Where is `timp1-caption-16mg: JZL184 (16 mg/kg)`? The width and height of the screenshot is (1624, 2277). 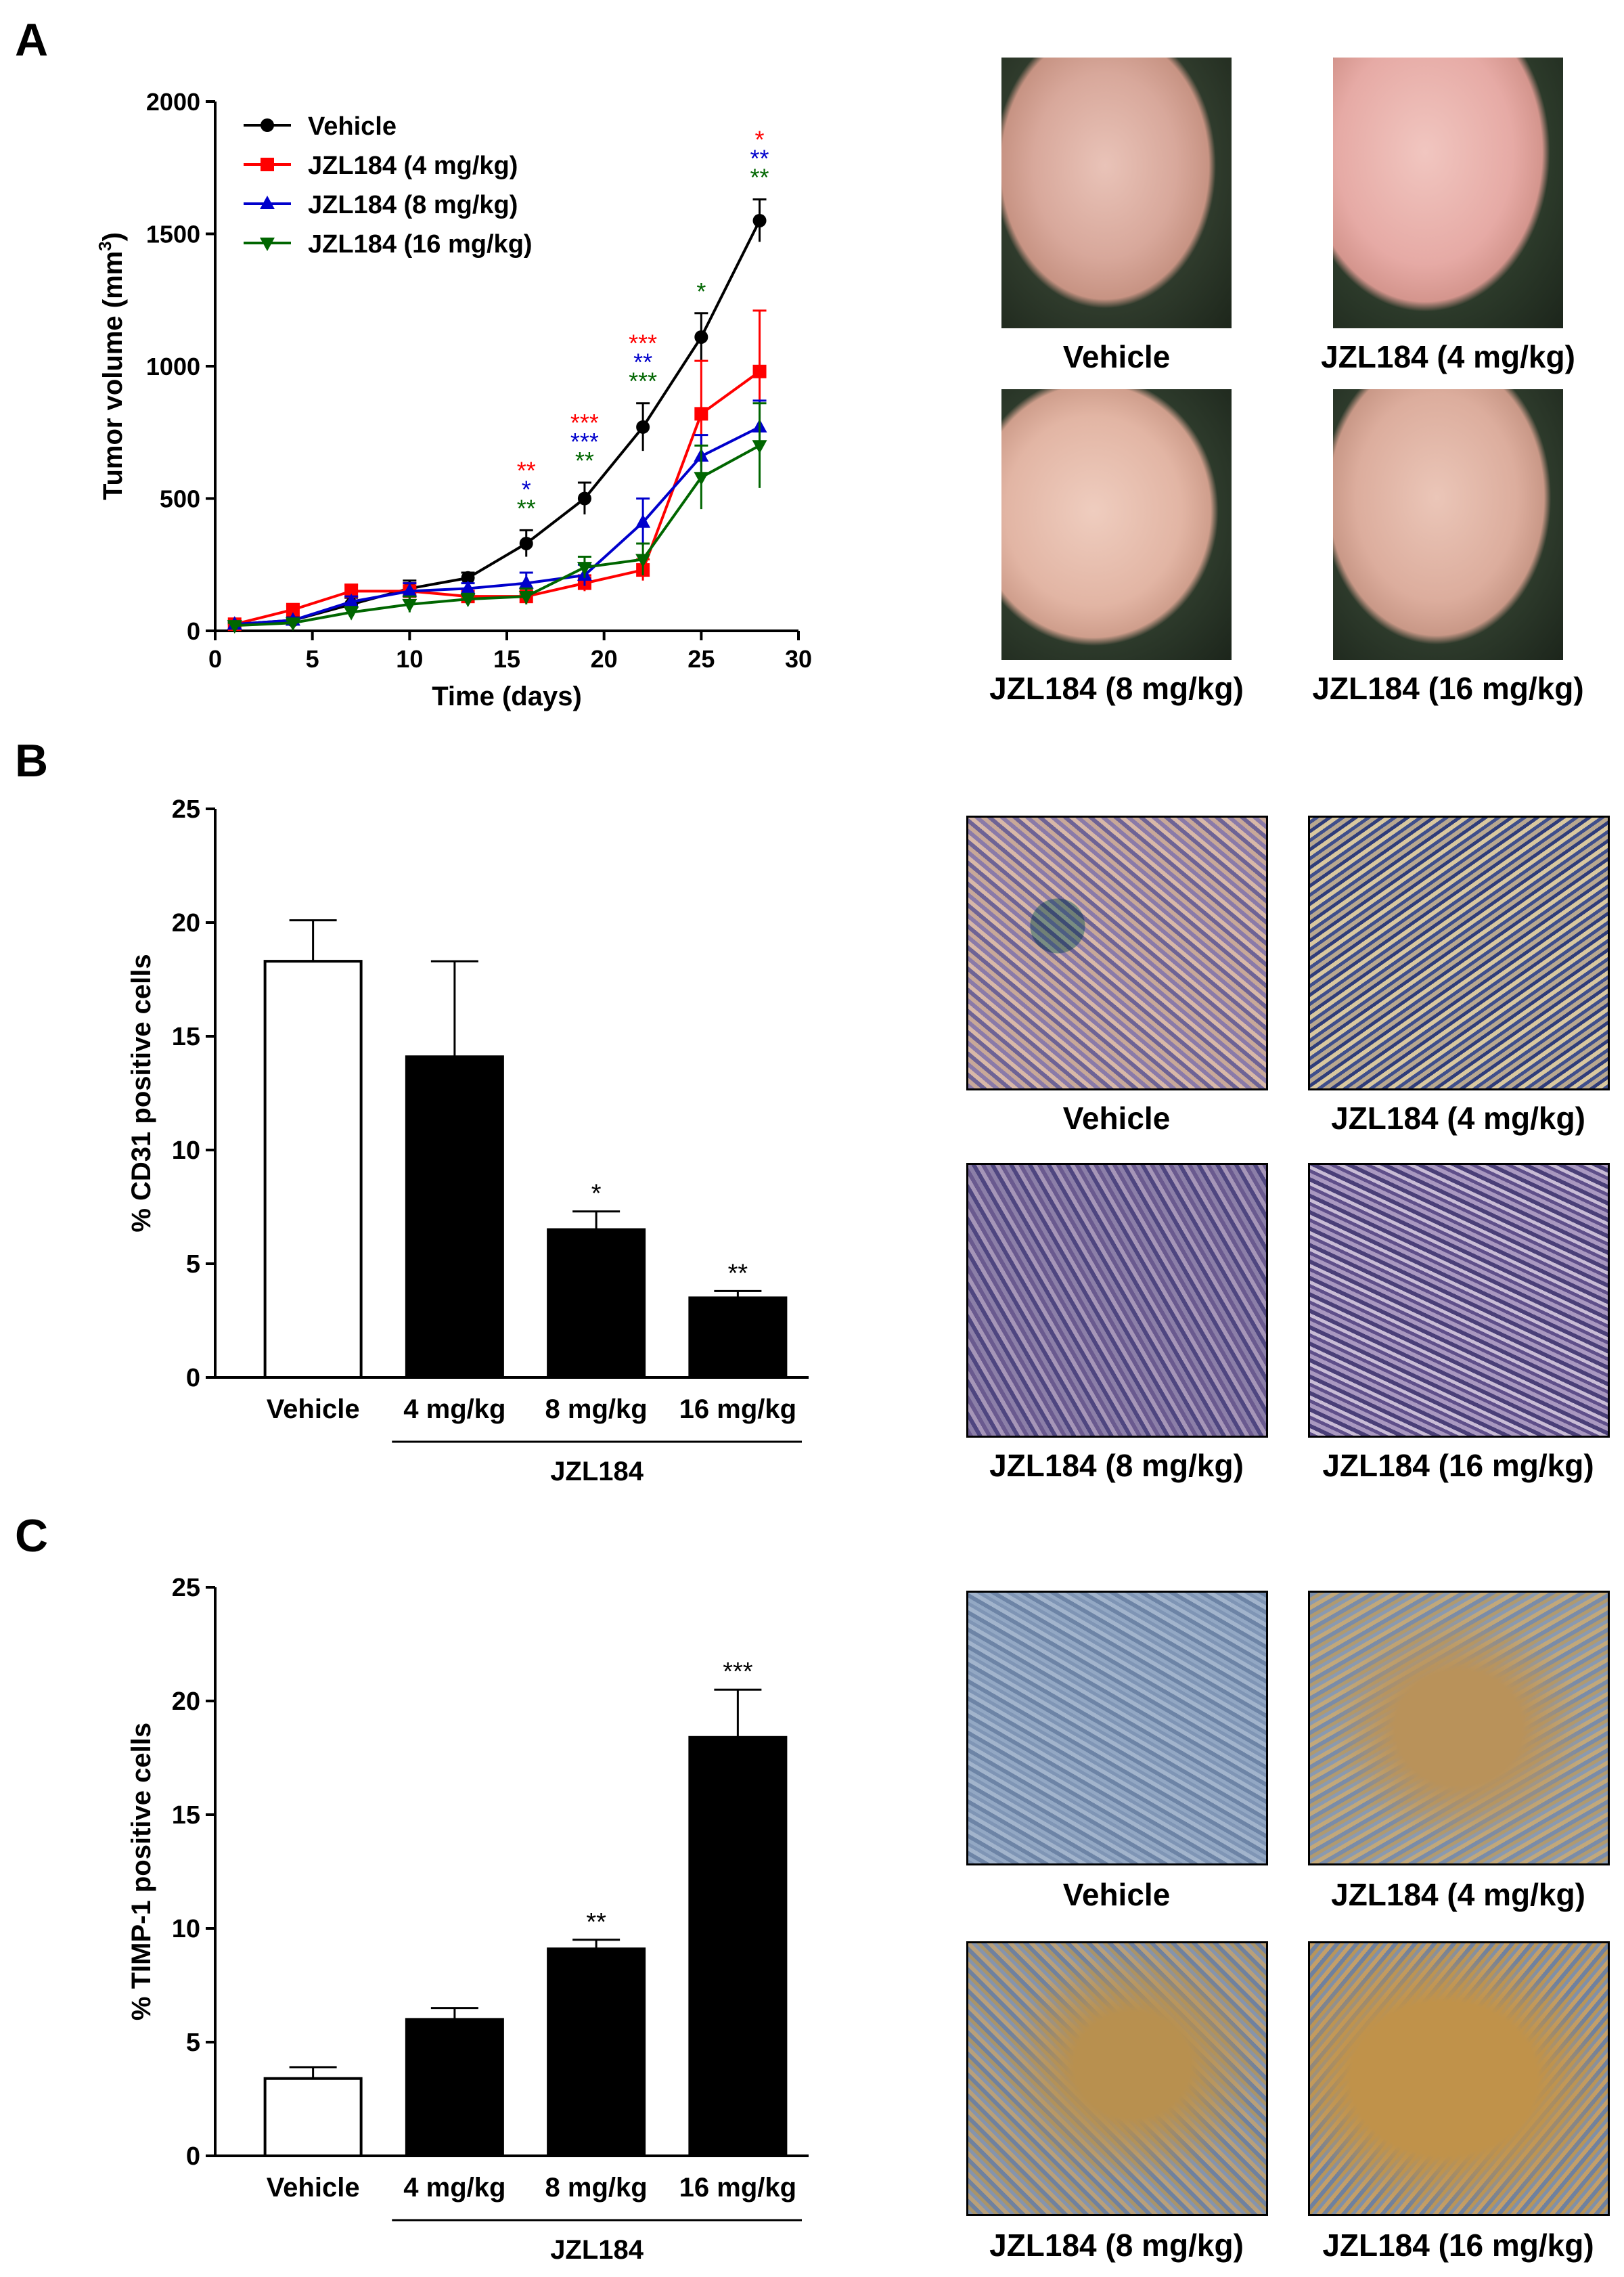 timp1-caption-16mg: JZL184 (16 mg/kg) is located at coordinates (1458, 2246).